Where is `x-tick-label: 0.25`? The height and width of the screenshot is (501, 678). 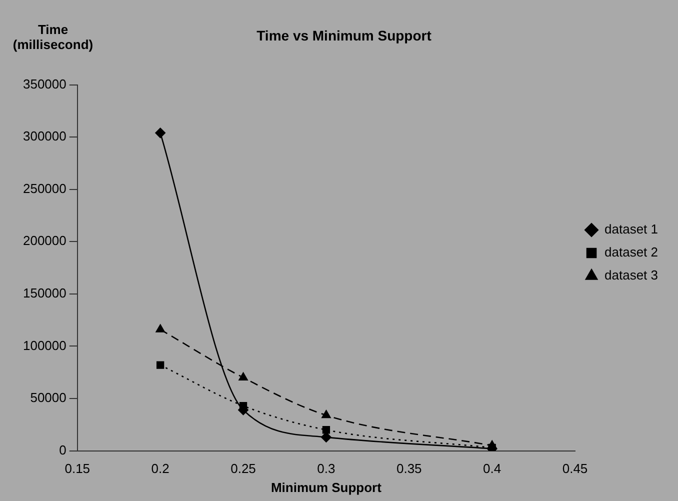
x-tick-label: 0.25 is located at coordinates (243, 468).